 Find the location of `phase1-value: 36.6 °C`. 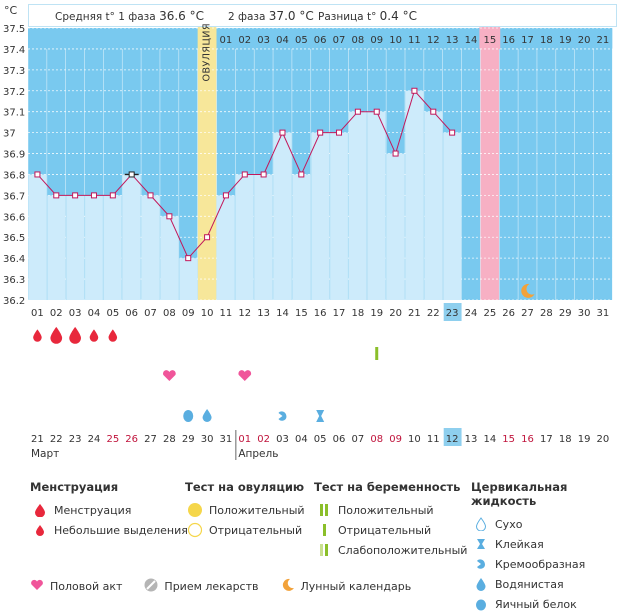

phase1-value: 36.6 °C is located at coordinates (181, 16).